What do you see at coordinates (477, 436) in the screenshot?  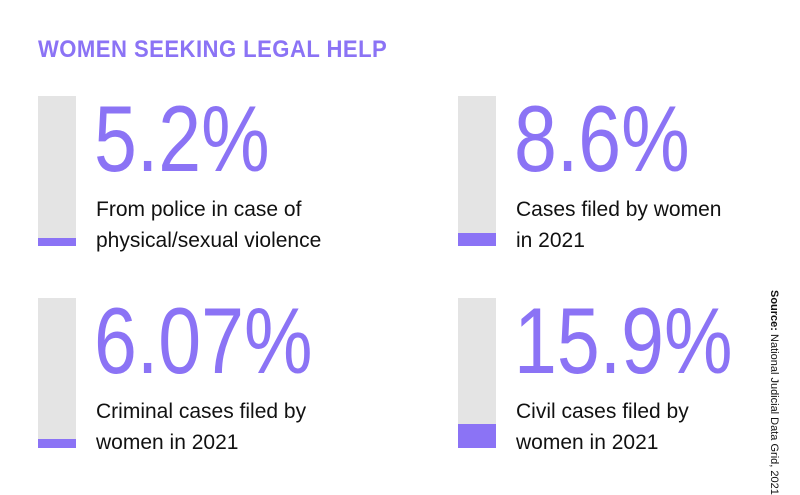 I see `bar-fill-civil-cases` at bounding box center [477, 436].